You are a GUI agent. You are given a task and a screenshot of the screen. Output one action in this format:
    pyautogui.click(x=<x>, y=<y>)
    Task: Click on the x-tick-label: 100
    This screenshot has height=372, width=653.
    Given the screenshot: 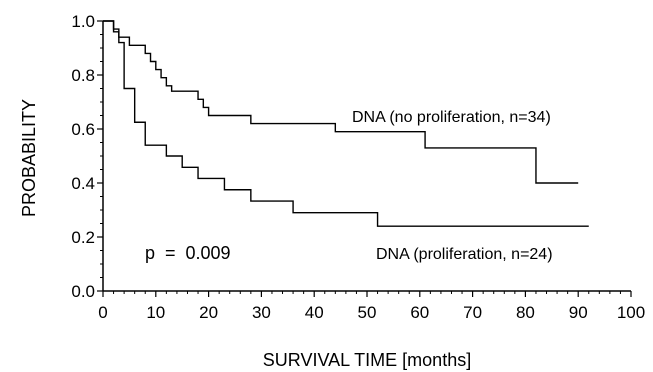 What is the action you would take?
    pyautogui.click(x=631, y=312)
    